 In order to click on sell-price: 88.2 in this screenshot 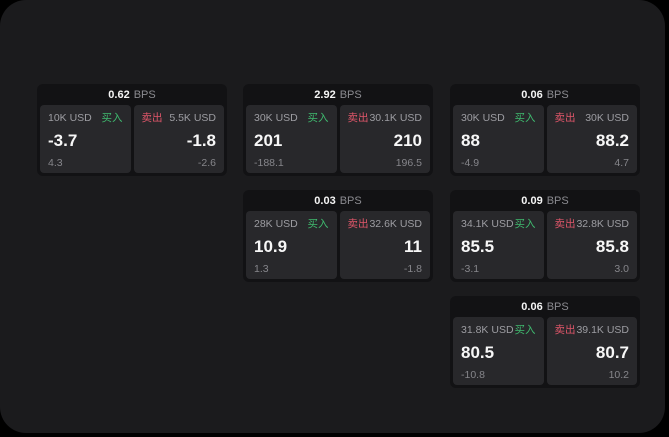, I will do `click(612, 140)`.